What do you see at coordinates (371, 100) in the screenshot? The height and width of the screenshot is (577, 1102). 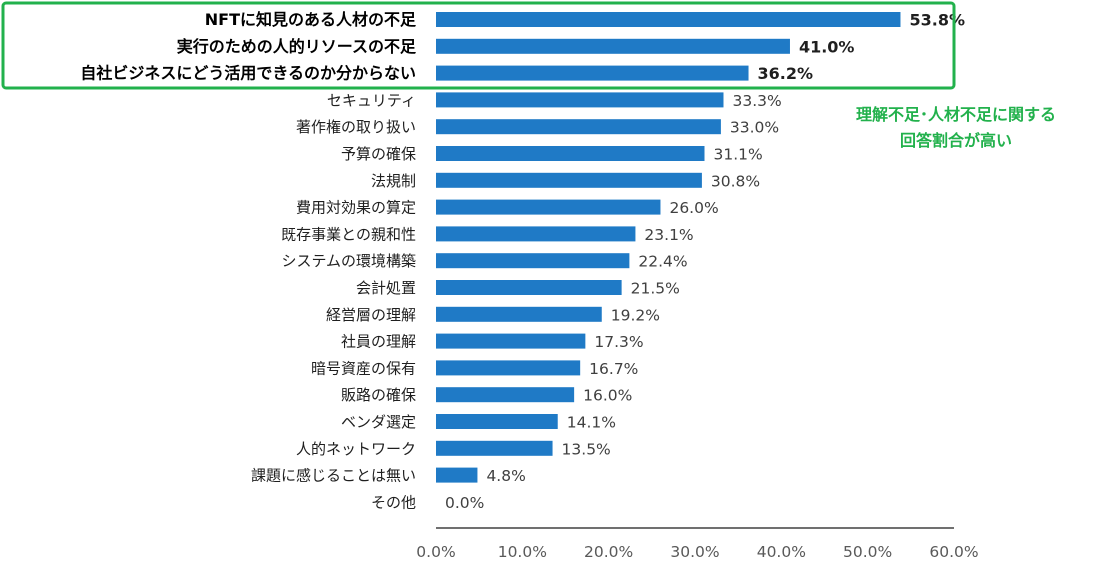 I see `category-label: セキュリティ` at bounding box center [371, 100].